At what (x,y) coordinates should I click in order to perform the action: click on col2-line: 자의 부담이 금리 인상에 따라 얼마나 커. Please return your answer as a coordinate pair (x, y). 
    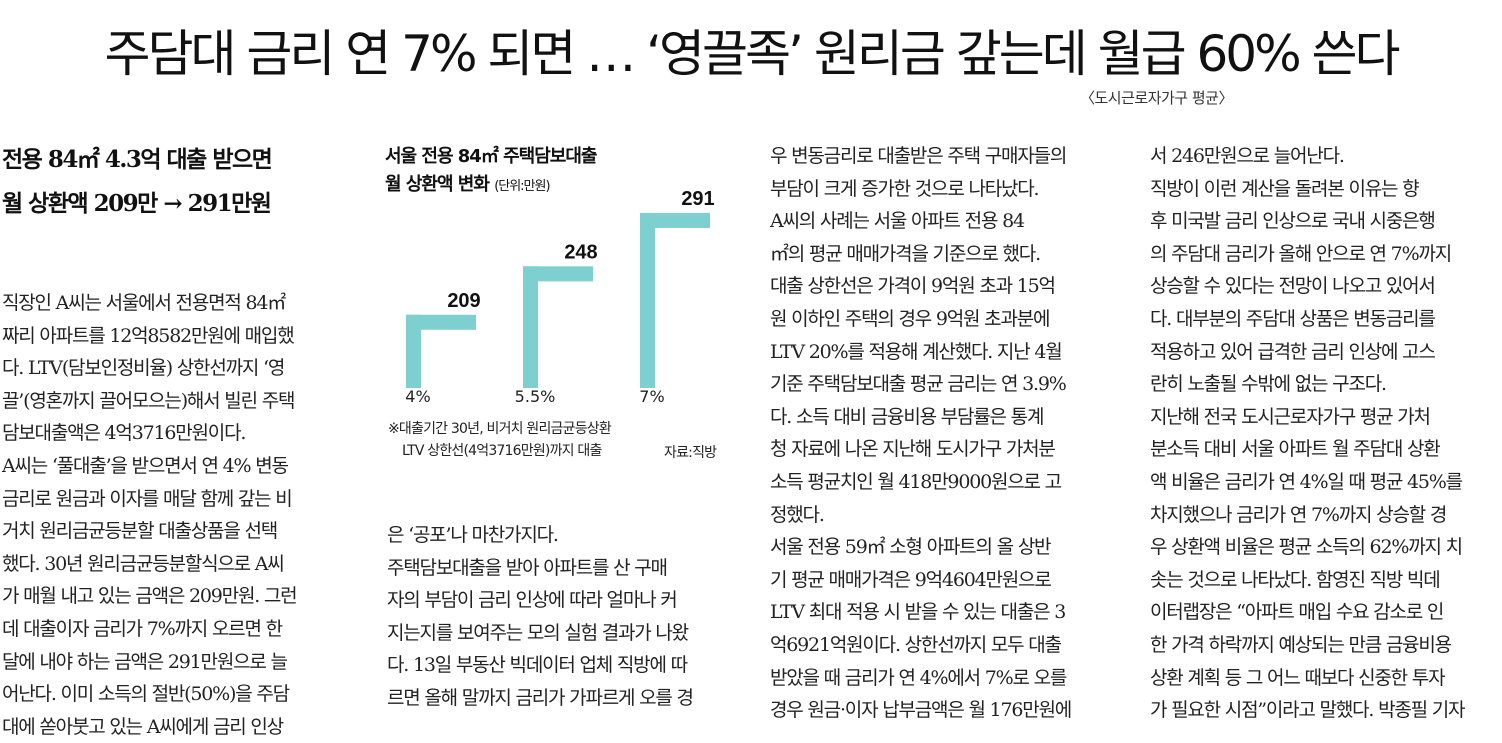
    Looking at the image, I should click on (532, 600).